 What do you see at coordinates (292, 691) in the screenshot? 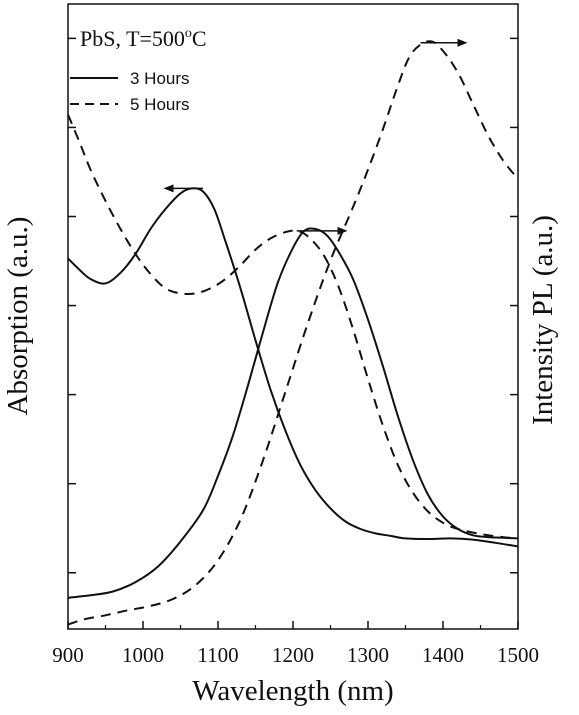
I see `x-axis-label: Wavelength (nm)` at bounding box center [292, 691].